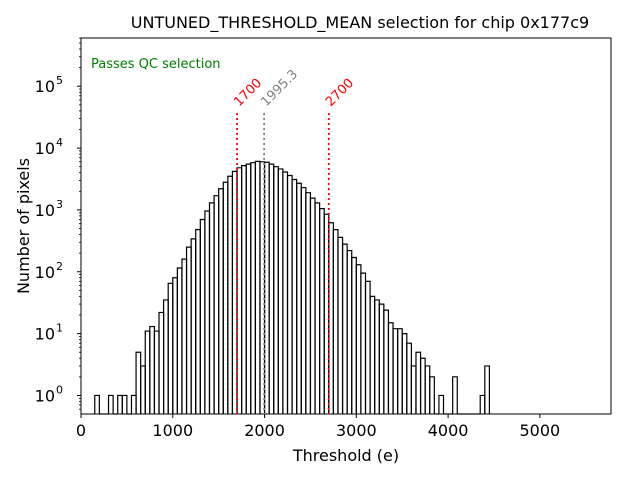 Image resolution: width=640 pixels, height=480 pixels. What do you see at coordinates (156, 64) in the screenshot?
I see `qc-annotation: Passes QC selection` at bounding box center [156, 64].